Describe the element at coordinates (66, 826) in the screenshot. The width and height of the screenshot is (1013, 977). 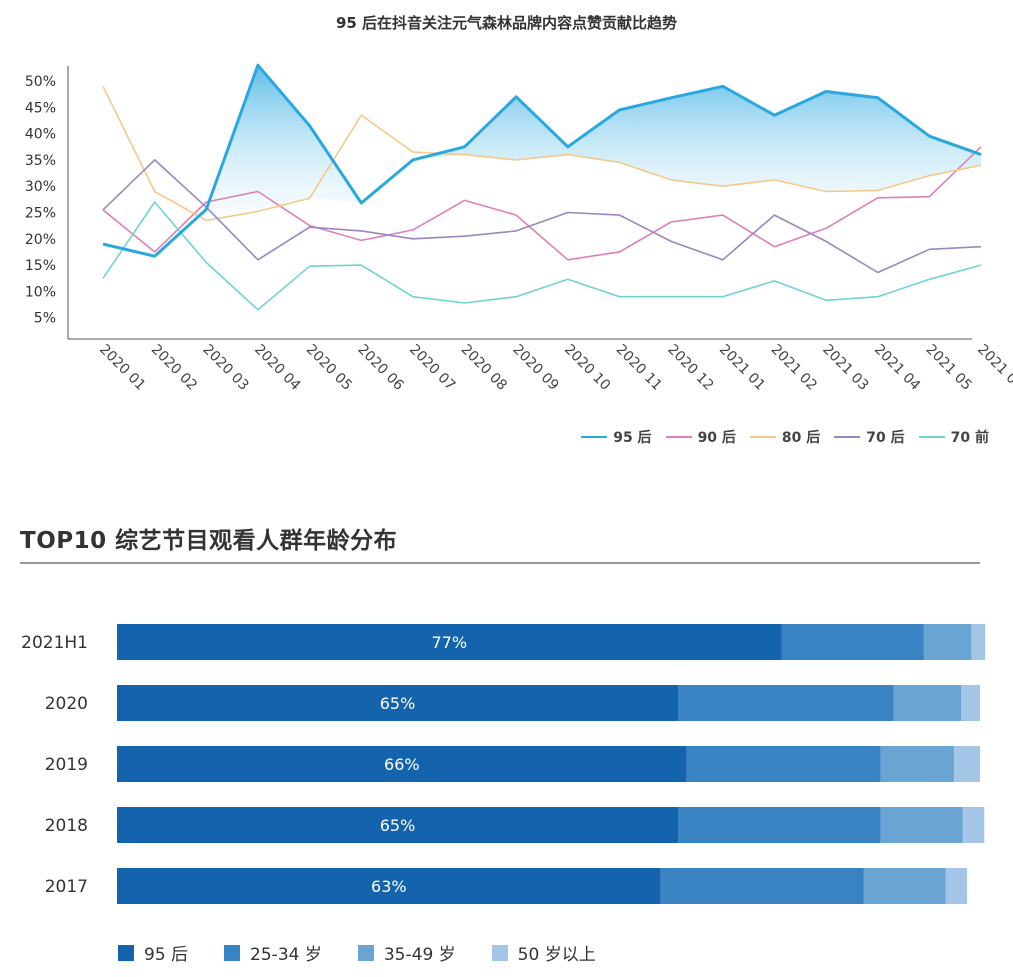
I see `bar-category-label: 2018` at that location.